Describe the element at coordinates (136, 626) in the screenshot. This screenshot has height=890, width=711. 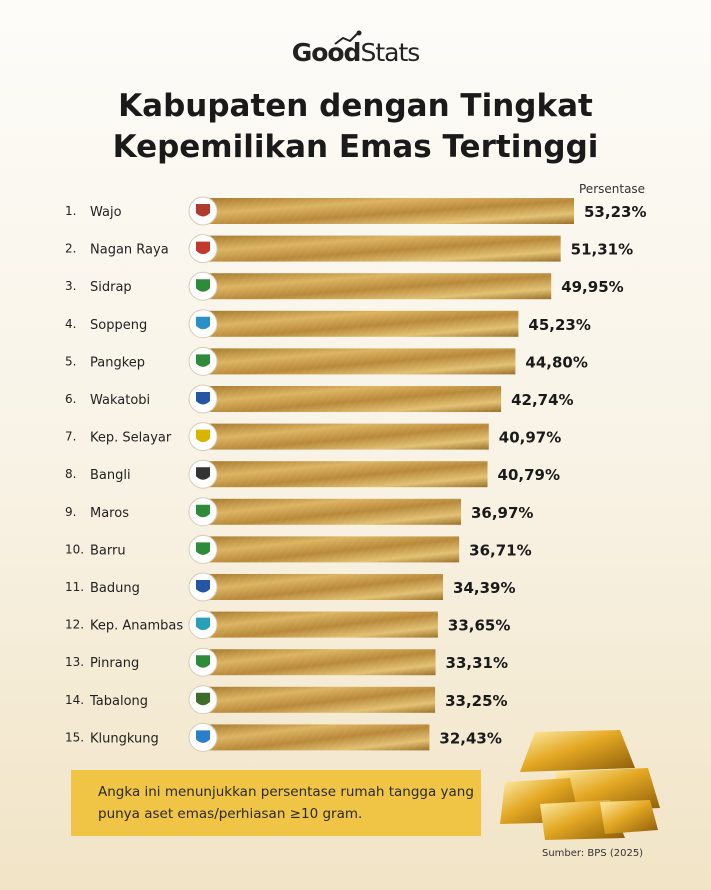
I see `category-label: Kep. Anambas` at that location.